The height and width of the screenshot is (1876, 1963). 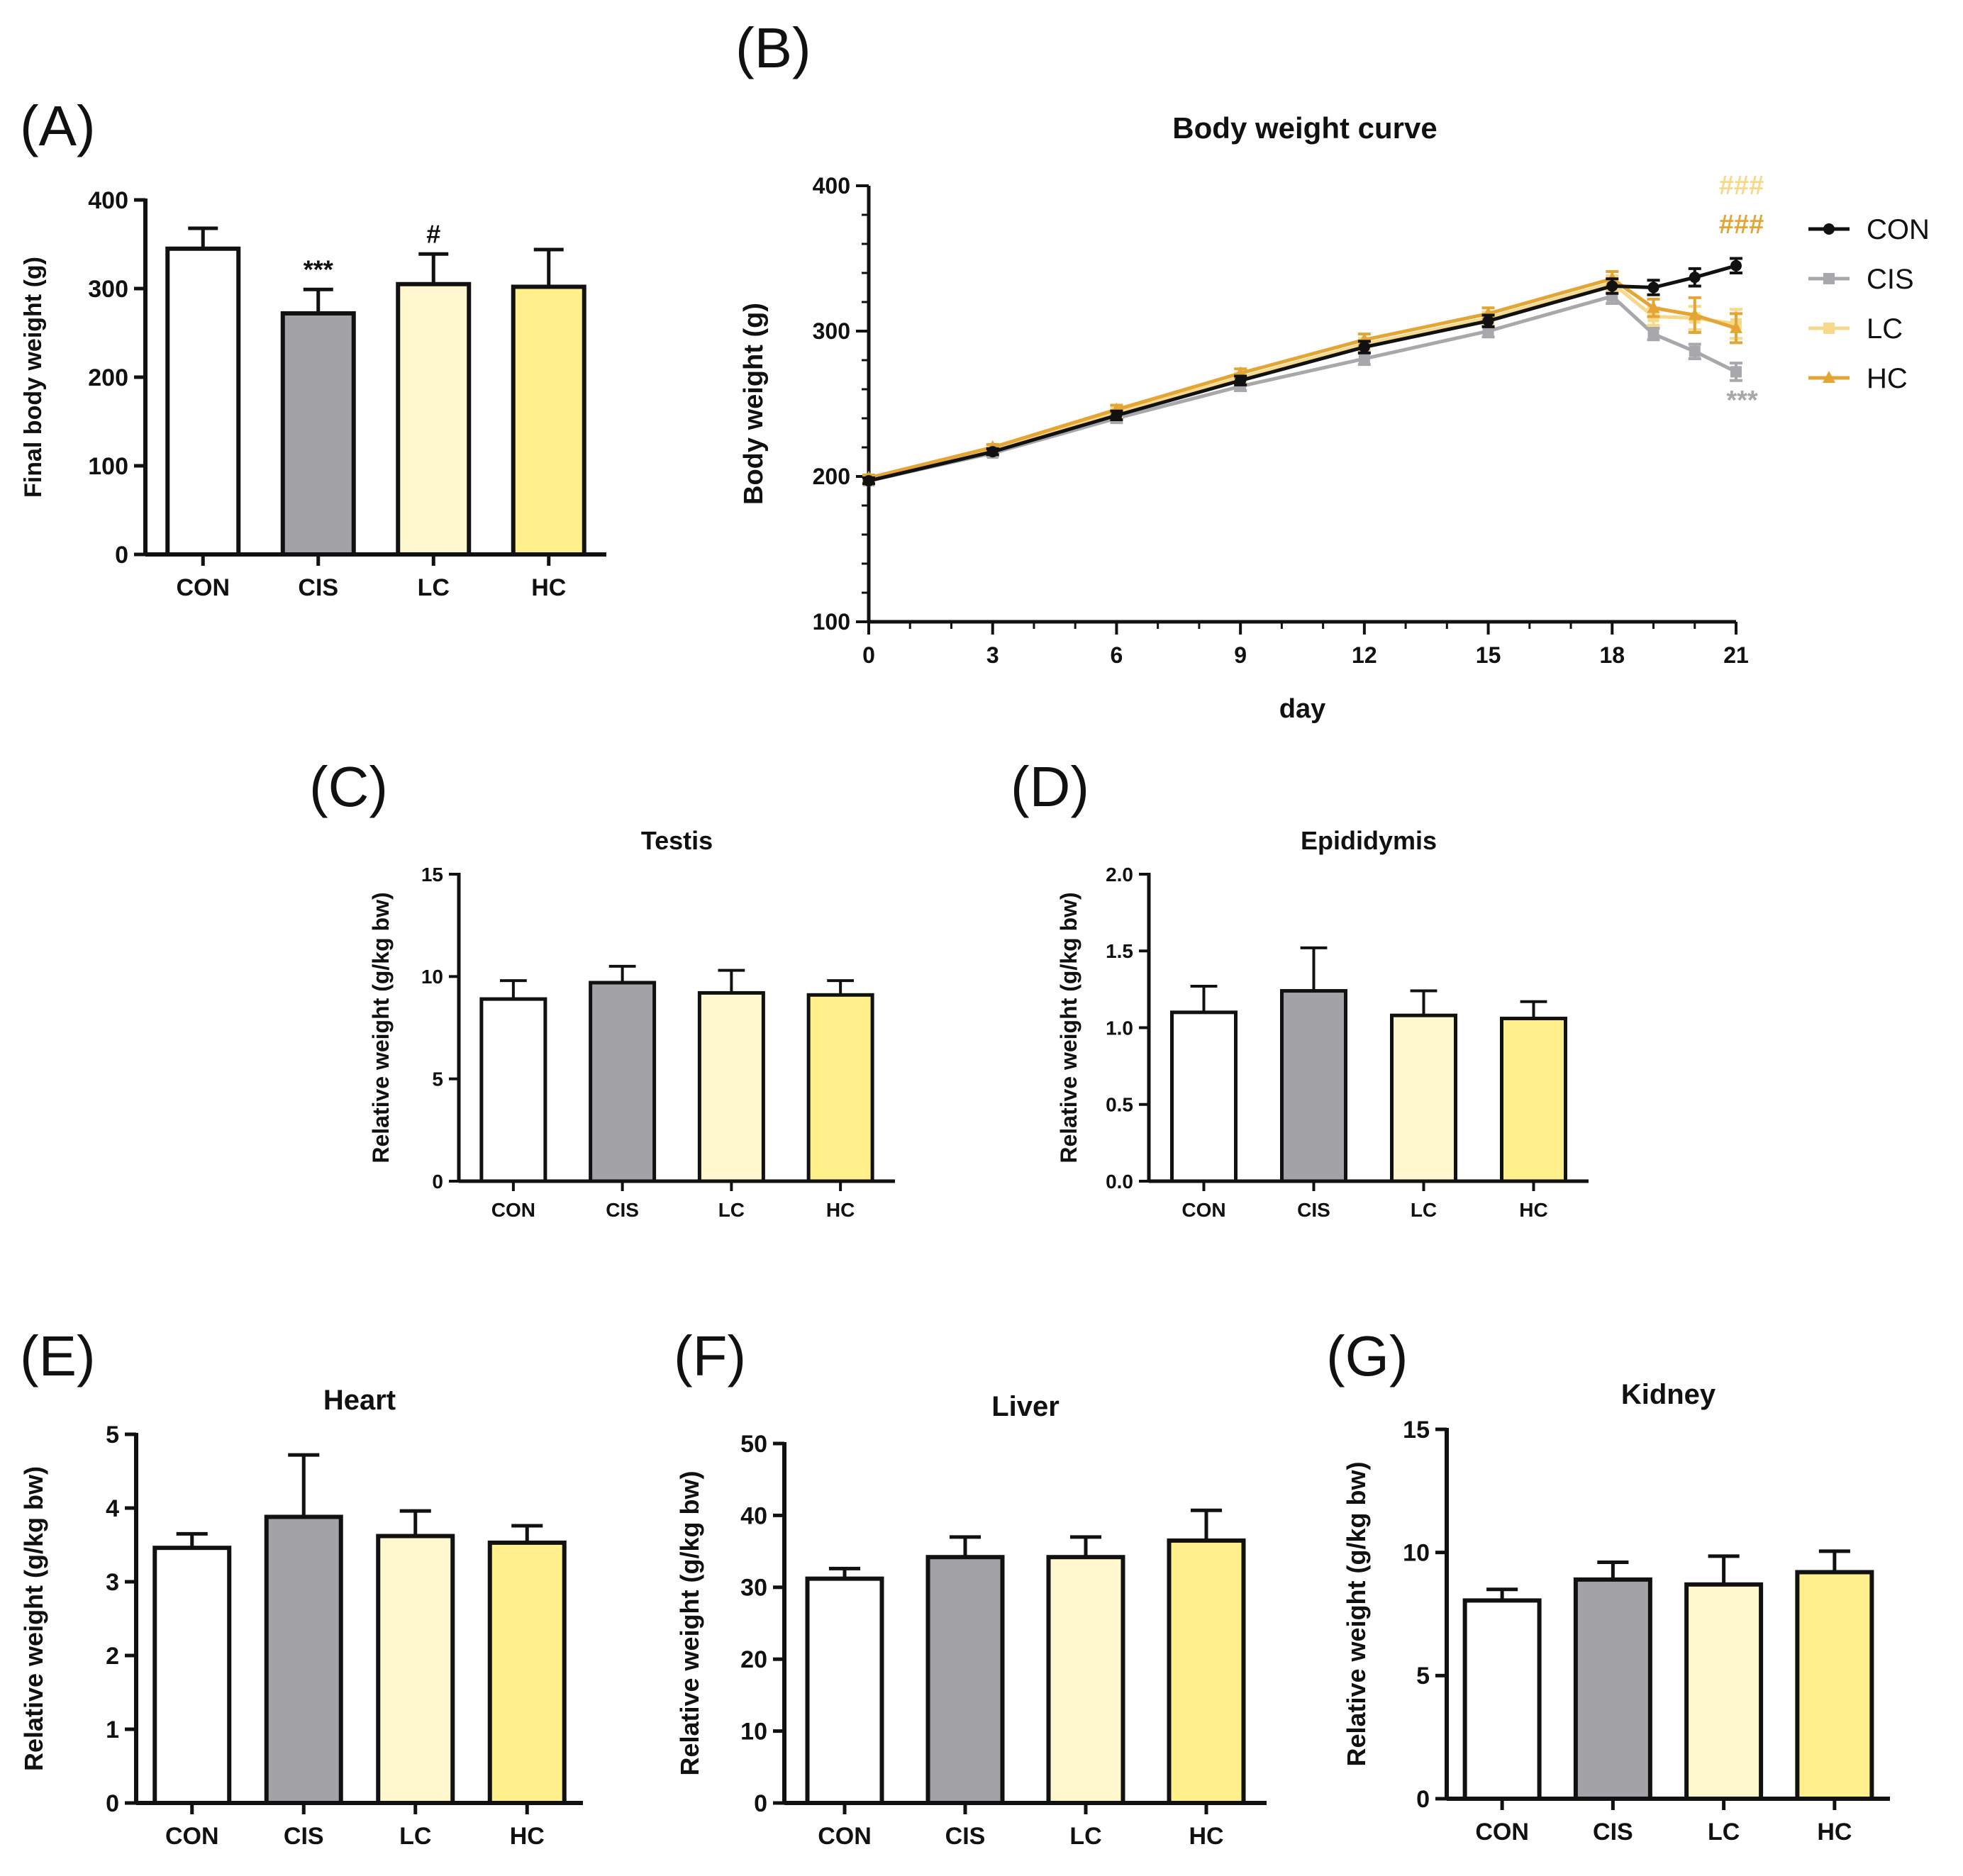 I want to click on bar-G-CON, so click(x=1502, y=1700).